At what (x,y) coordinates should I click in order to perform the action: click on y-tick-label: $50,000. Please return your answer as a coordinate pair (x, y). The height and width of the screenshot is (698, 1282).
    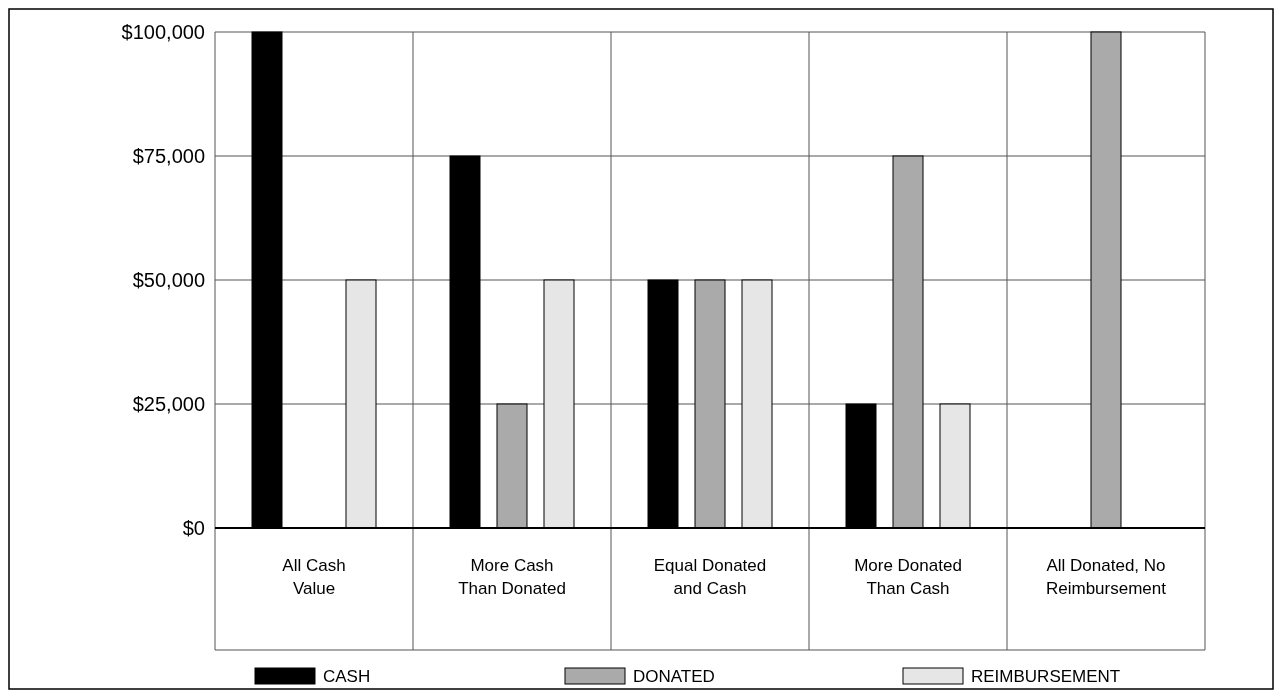
    Looking at the image, I should click on (168, 280).